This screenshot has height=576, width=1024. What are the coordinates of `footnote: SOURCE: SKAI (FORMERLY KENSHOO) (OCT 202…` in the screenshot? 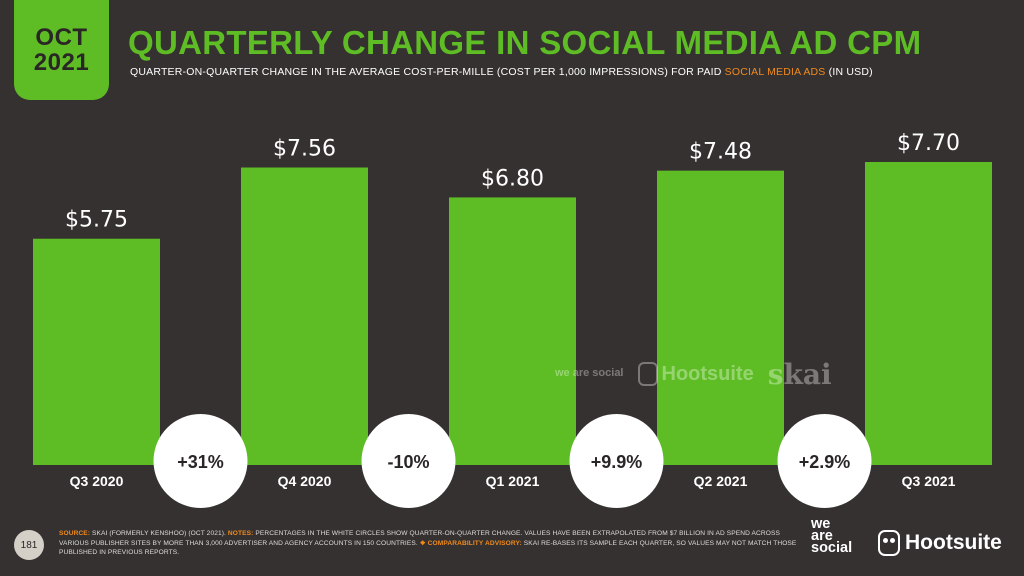 It's located at (429, 543).